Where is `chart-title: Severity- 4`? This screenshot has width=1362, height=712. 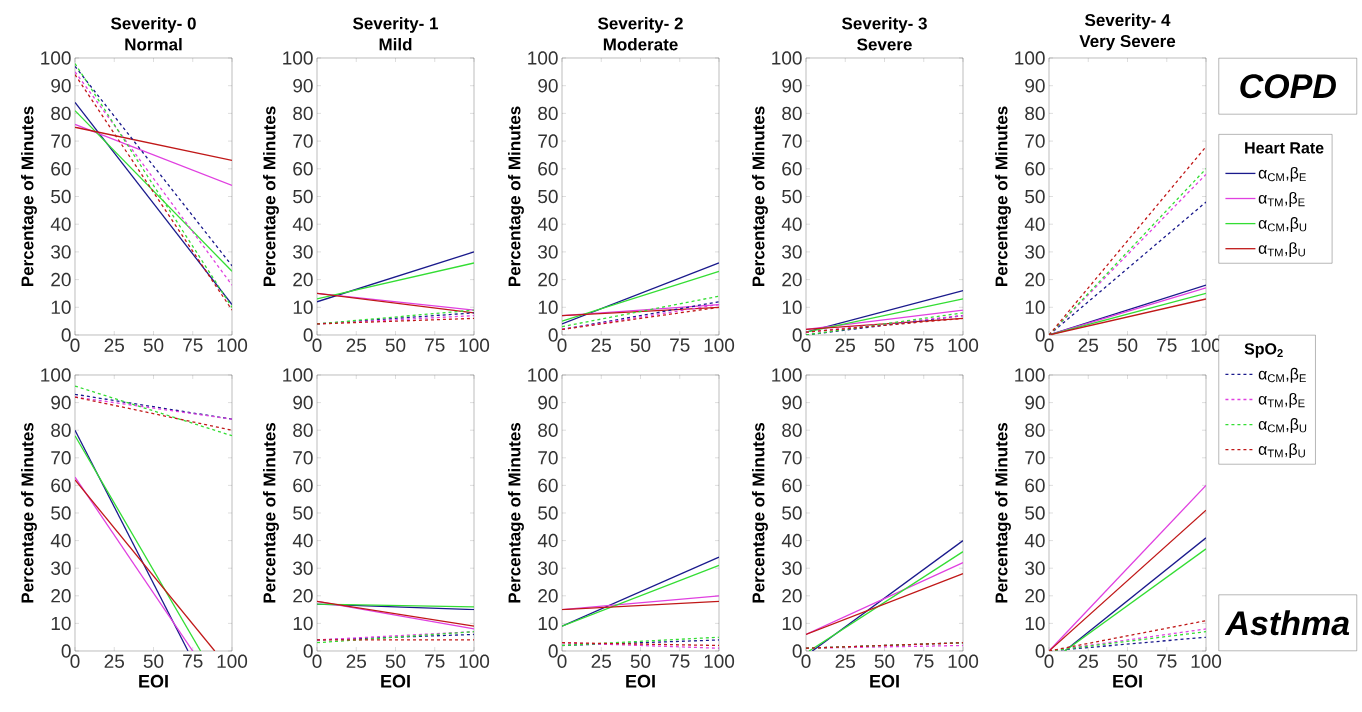 chart-title: Severity- 4 is located at coordinates (1128, 21).